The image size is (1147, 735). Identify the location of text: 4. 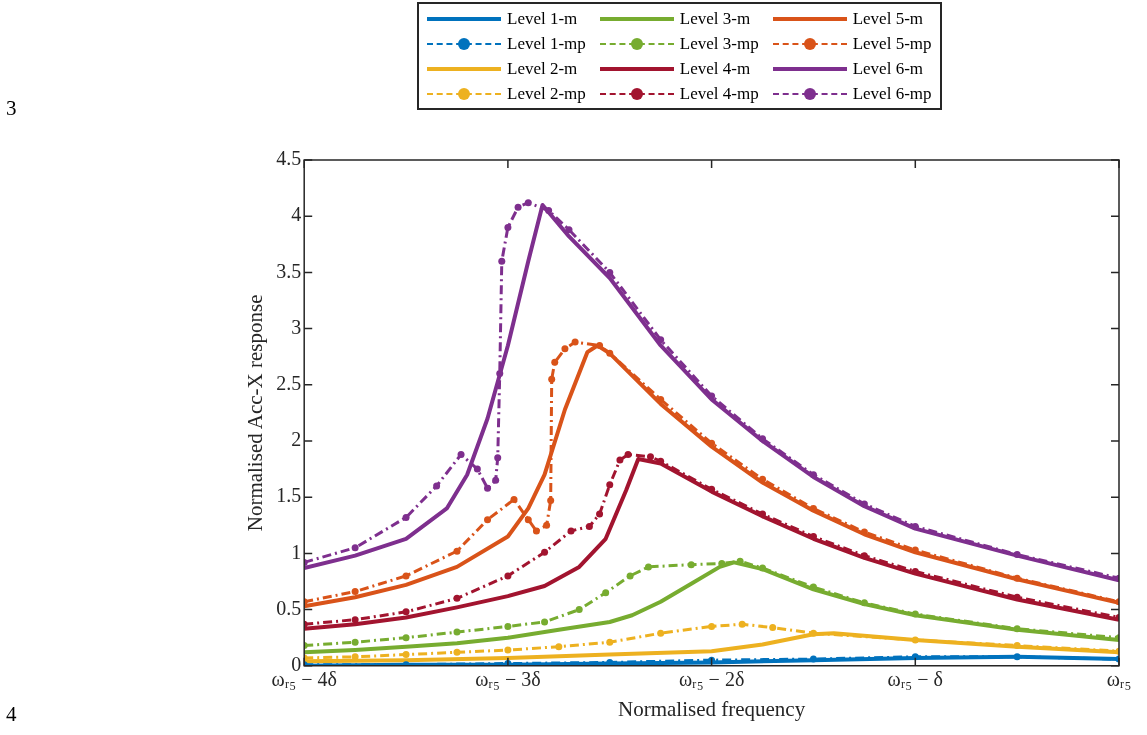
(11, 714).